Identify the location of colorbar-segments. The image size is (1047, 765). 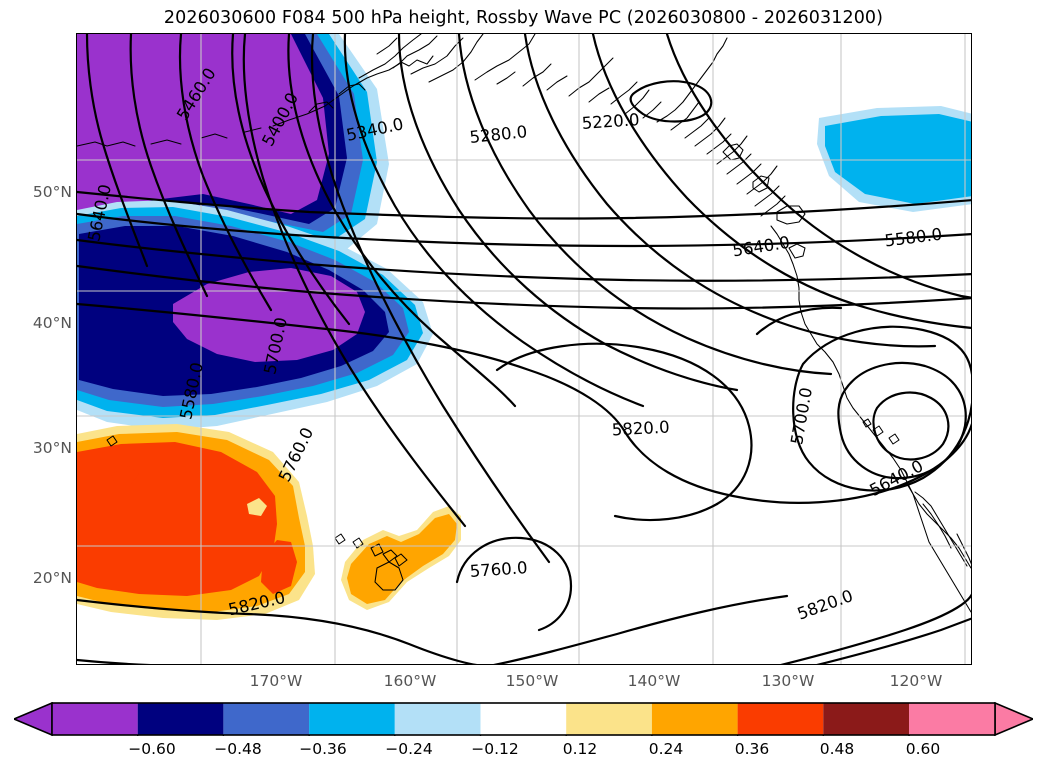
(523, 719).